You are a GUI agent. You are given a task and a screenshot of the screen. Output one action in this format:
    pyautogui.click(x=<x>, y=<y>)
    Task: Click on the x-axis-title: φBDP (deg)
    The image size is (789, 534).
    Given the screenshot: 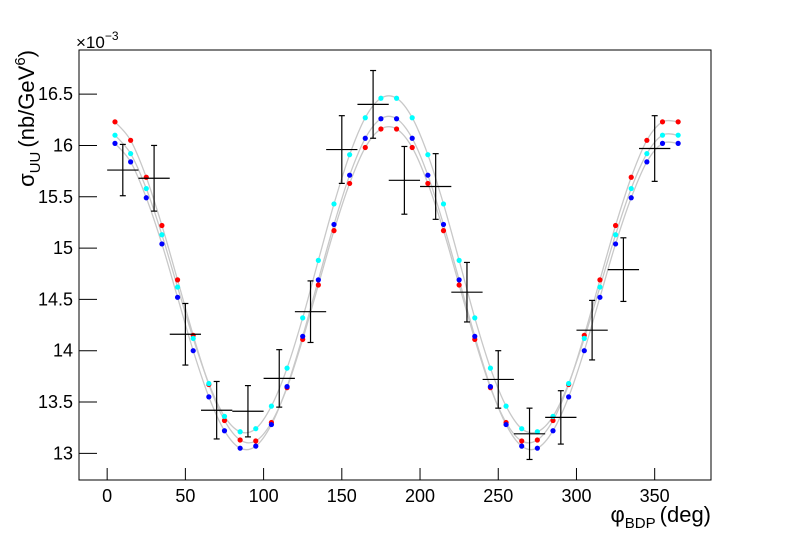 What is the action you would take?
    pyautogui.click(x=661, y=517)
    